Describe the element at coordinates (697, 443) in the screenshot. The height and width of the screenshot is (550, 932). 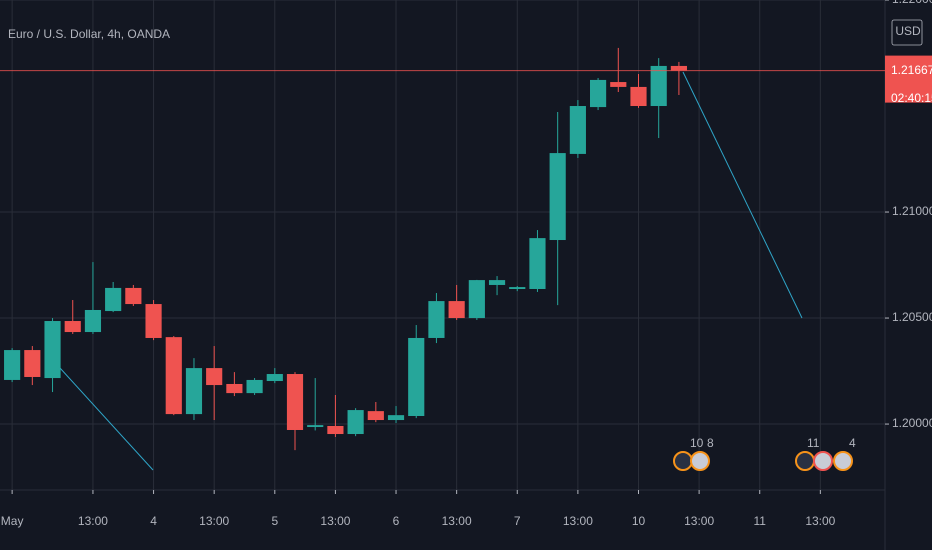
I see `event-count: 10` at that location.